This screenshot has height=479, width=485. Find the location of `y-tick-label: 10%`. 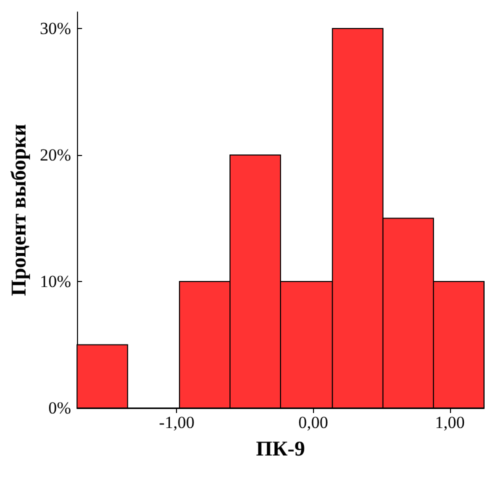

y-tick-label: 10% is located at coordinates (56, 281).